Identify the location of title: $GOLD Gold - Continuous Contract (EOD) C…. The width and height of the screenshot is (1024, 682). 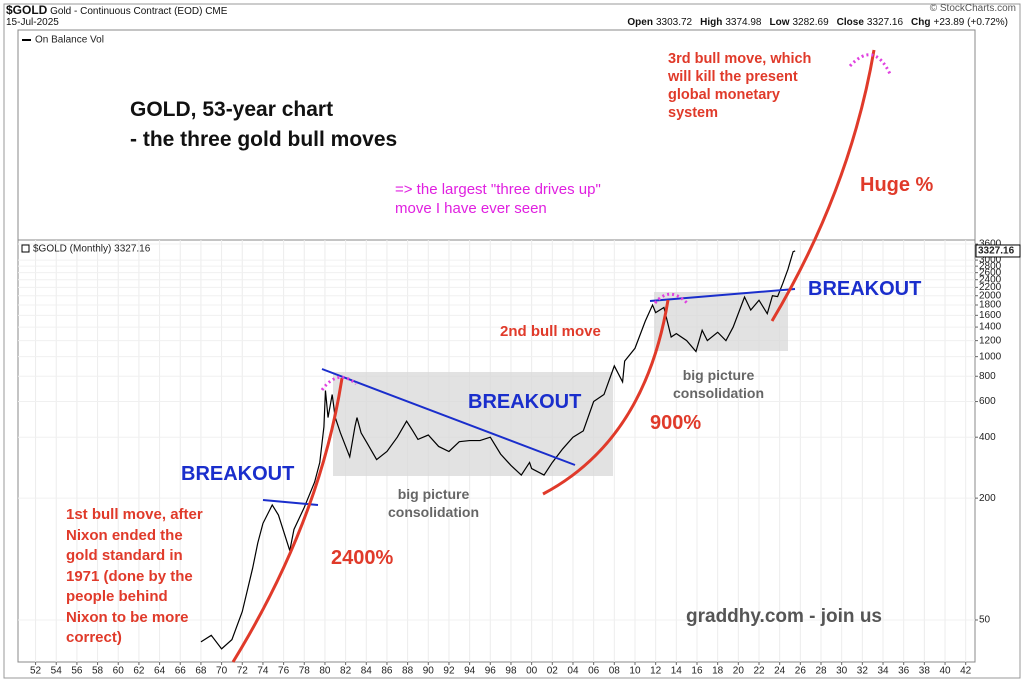
(116, 10).